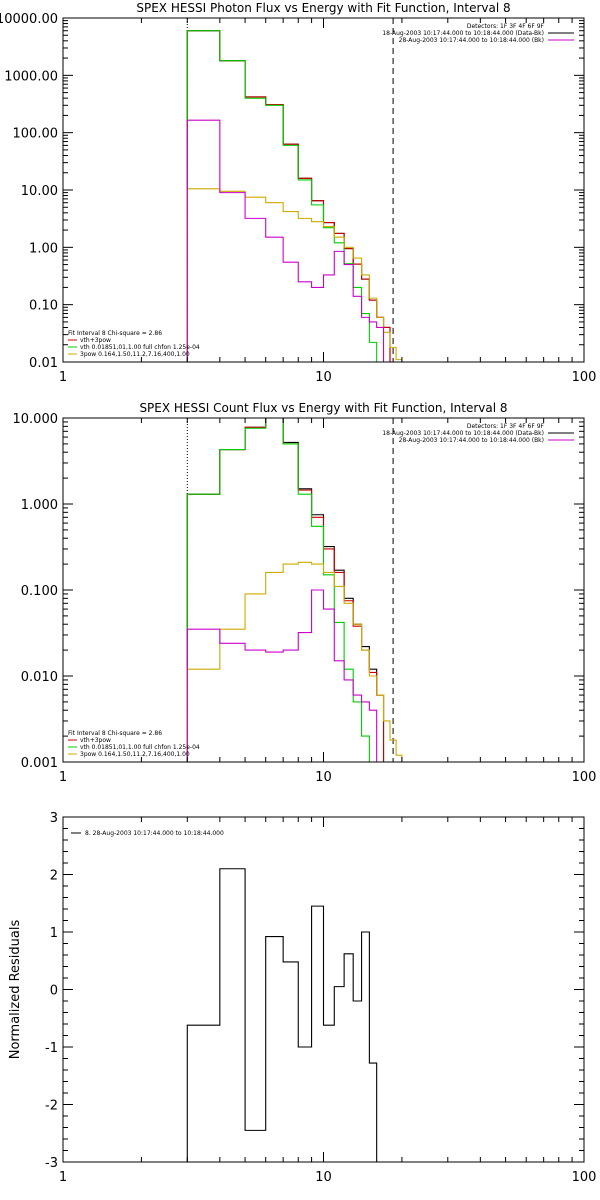 The image size is (600, 1200). What do you see at coordinates (39, 763) in the screenshot?
I see `y-tick-label: 0.001` at bounding box center [39, 763].